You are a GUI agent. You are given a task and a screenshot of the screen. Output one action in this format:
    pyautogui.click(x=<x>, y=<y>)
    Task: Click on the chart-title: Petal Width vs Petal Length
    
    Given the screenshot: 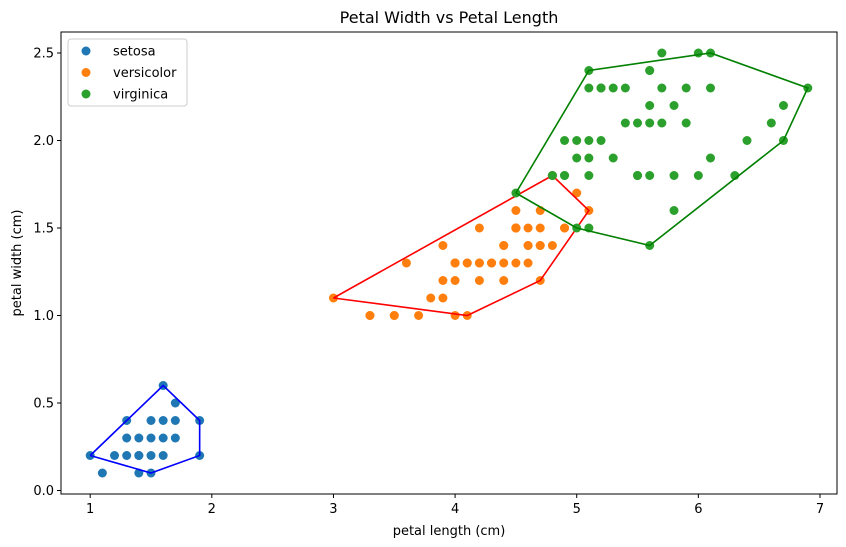 What is the action you would take?
    pyautogui.click(x=449, y=17)
    